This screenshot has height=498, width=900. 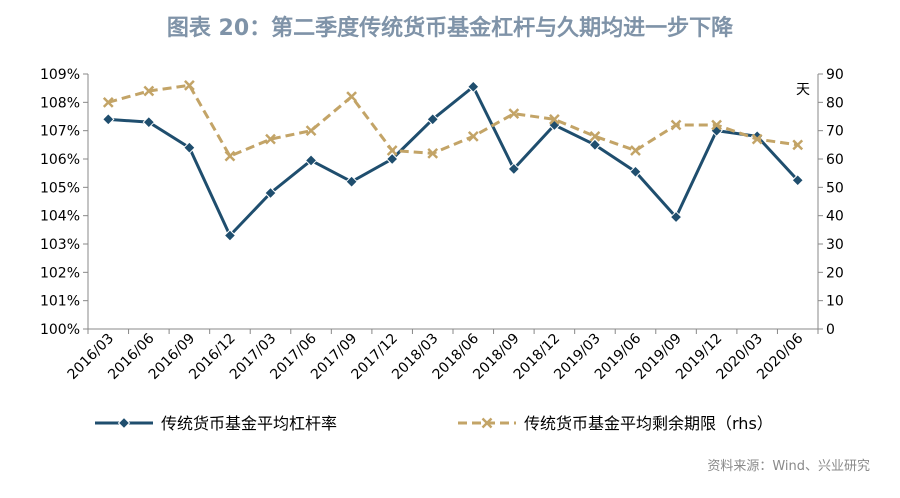 What do you see at coordinates (60, 245) in the screenshot?
I see `left-tick-label: 103%` at bounding box center [60, 245].